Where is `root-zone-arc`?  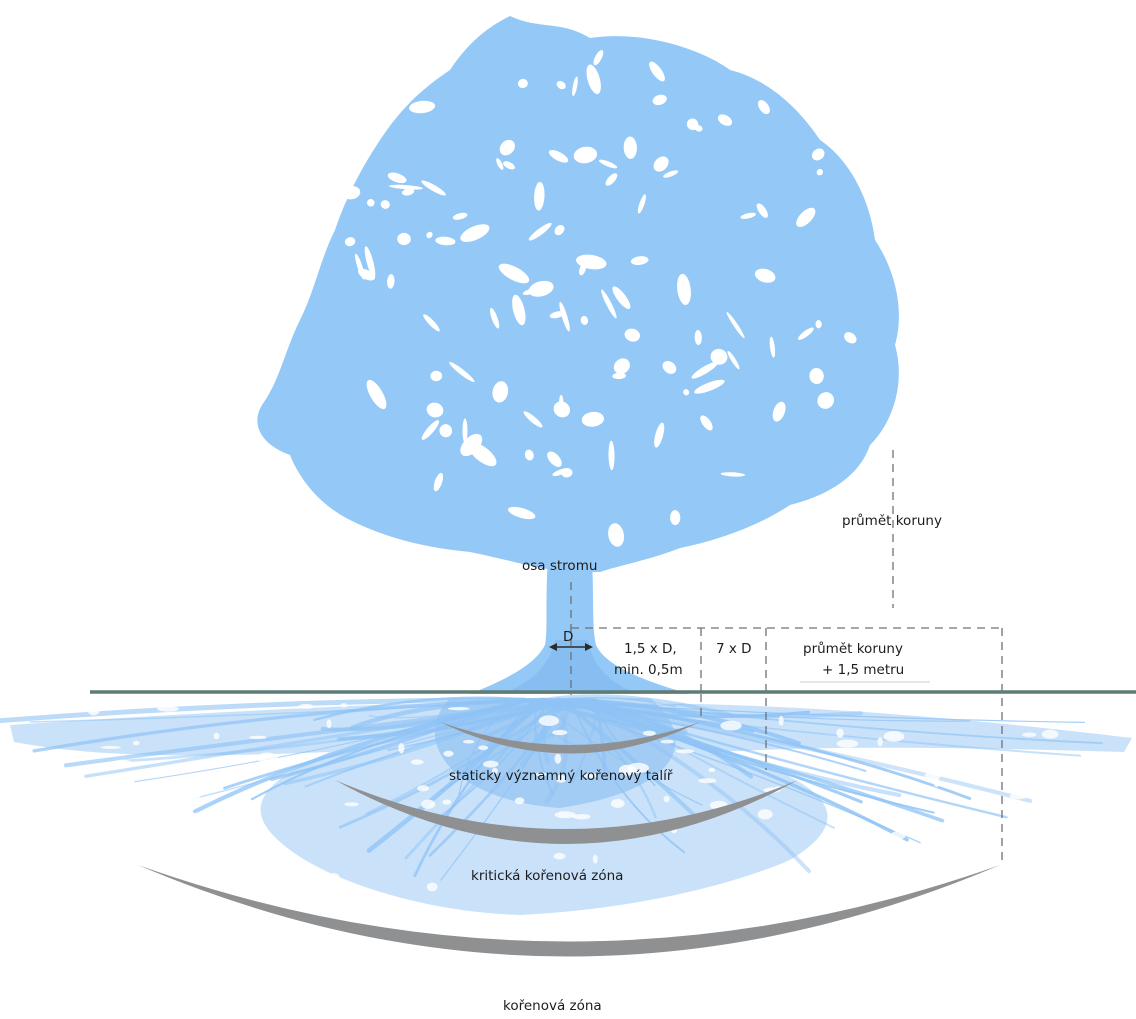
root-zone-arc is located at coordinates (569, 911).